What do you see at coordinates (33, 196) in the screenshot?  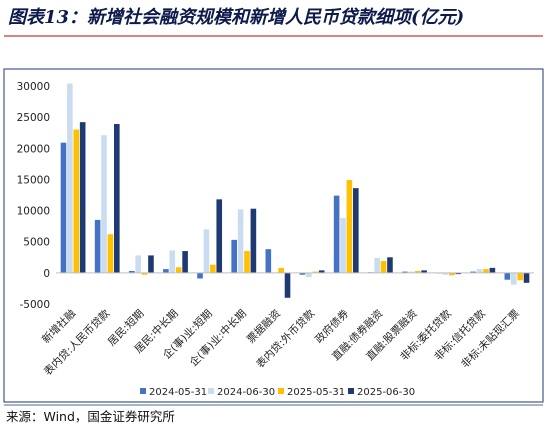 I see `y-axis: -5000 0 5000 10000 15000 20000 25000 30000` at bounding box center [33, 196].